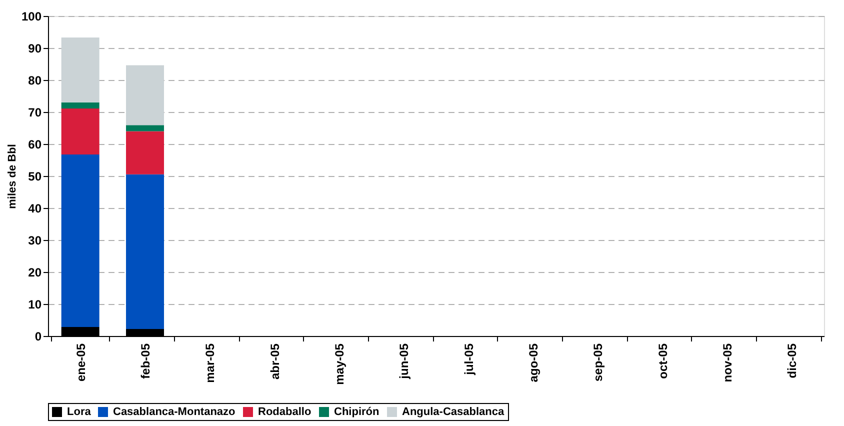 Image resolution: width=844 pixels, height=426 pixels. Describe the element at coordinates (339, 364) in the screenshot. I see `x-tick-label: may-05` at that location.